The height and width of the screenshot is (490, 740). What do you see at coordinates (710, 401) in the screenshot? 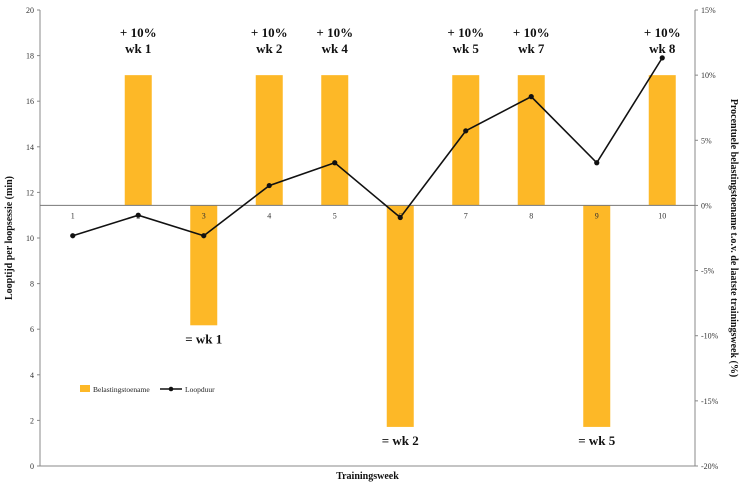
I see `right-axis-tick-label: -15%` at bounding box center [710, 401].